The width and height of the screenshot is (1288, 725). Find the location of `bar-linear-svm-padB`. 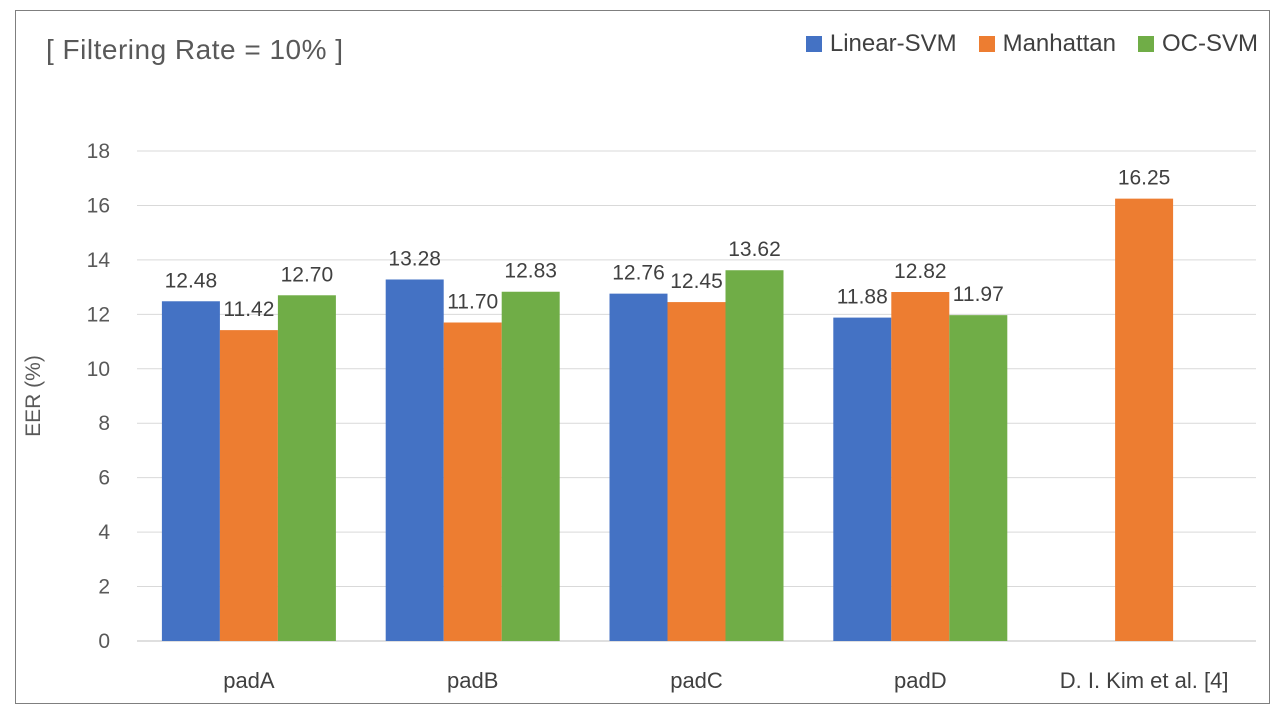

bar-linear-svm-padB is located at coordinates (414, 460).